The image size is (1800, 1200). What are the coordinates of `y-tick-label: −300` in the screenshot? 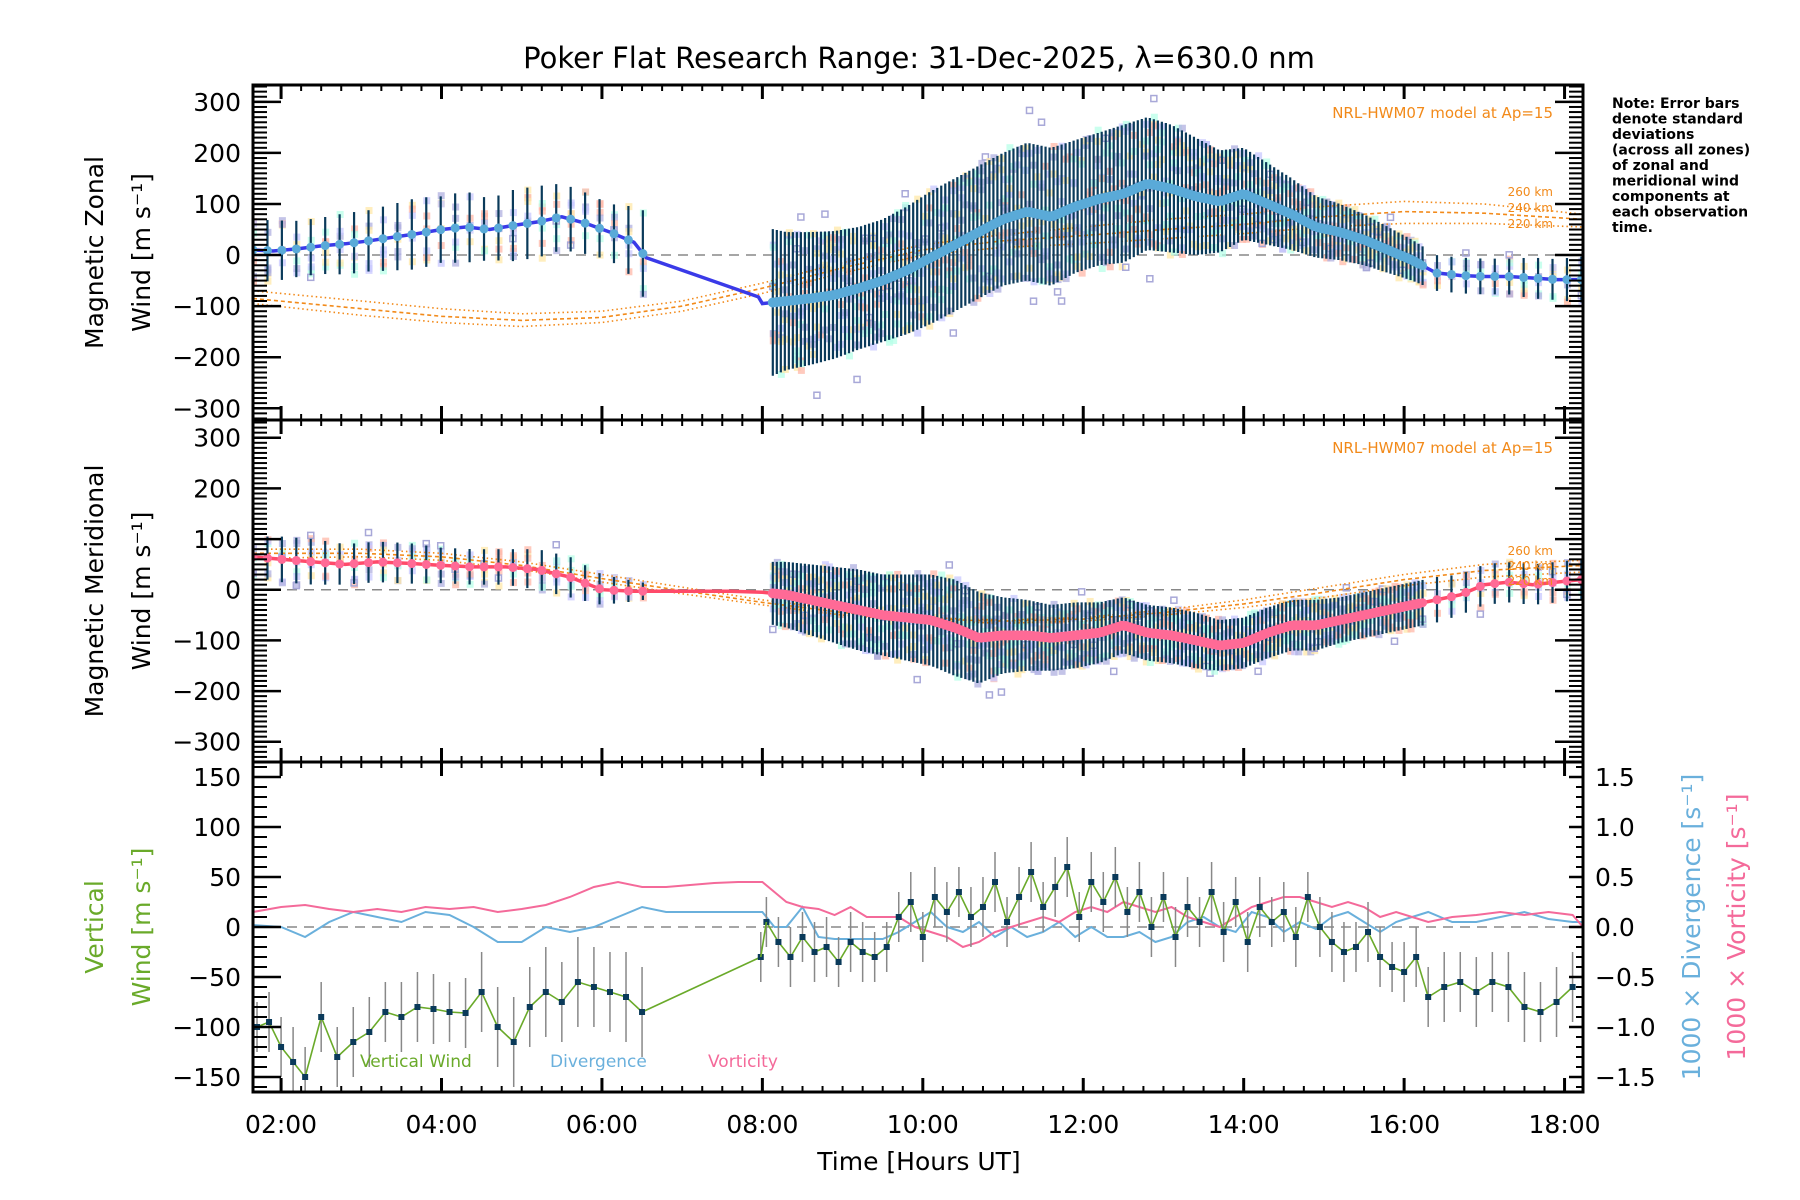 It's located at (206, 742).